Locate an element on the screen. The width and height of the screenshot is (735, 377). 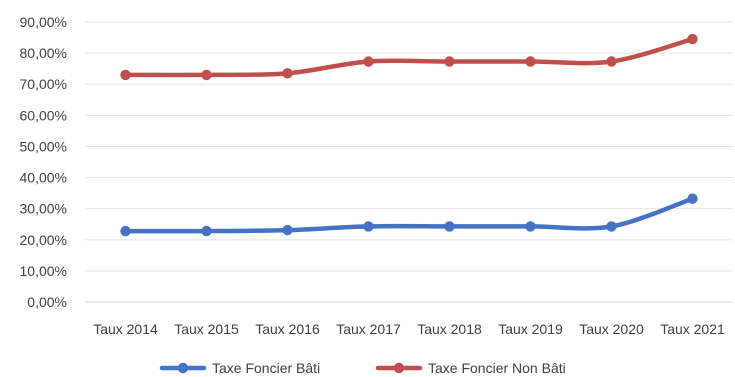
x-tick-label: Taux 2015 is located at coordinates (206, 329).